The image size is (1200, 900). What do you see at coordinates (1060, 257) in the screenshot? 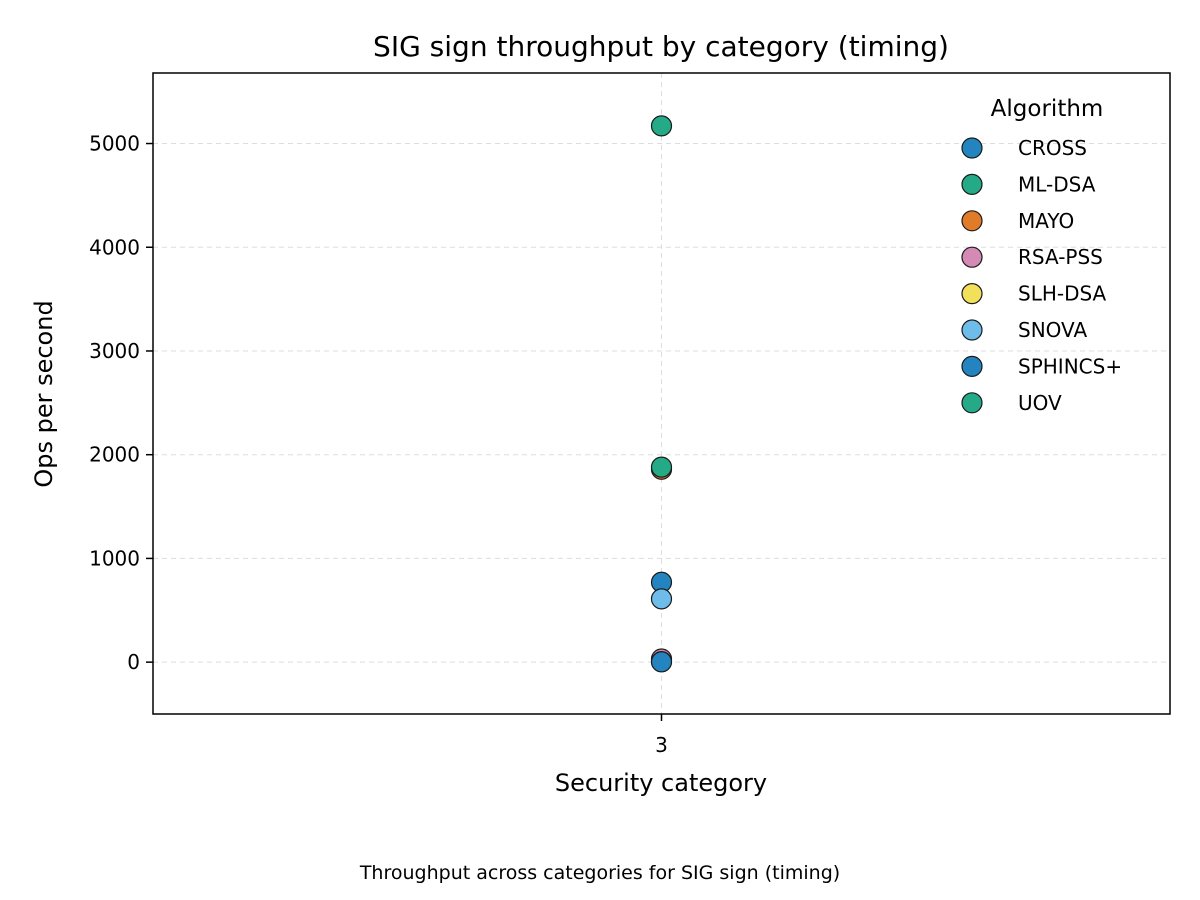
I see `legend-label: RSA-PSS` at bounding box center [1060, 257].